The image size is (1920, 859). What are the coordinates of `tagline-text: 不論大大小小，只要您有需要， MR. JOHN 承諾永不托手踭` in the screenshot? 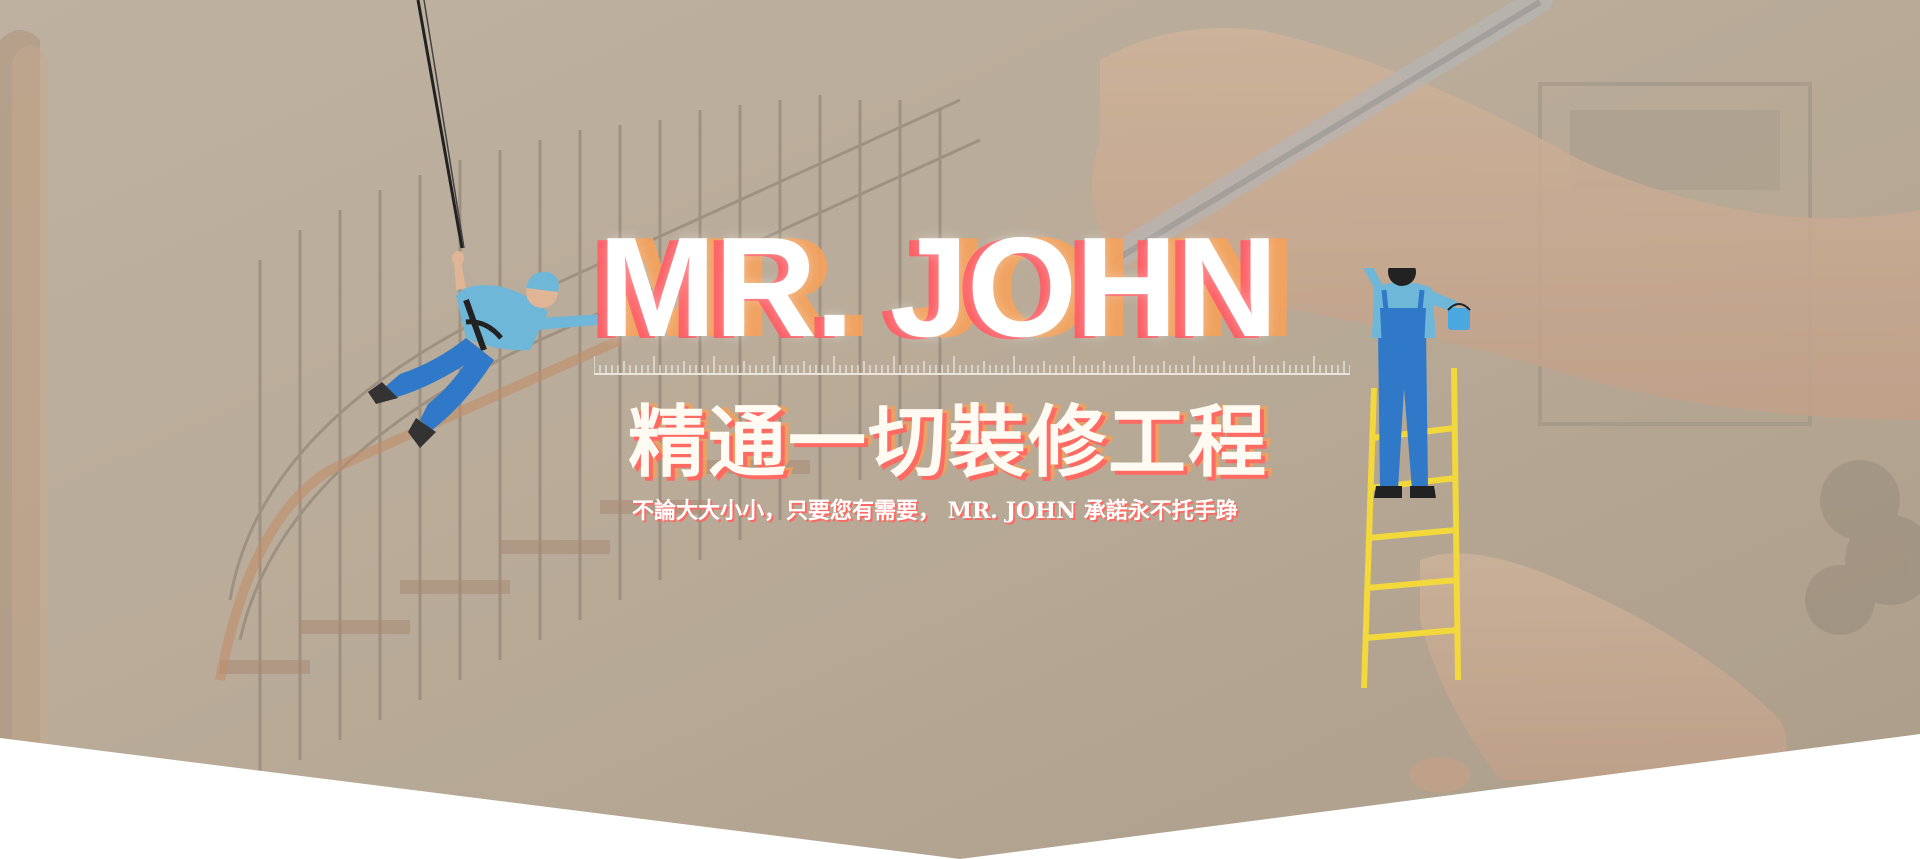 It's located at (935, 511).